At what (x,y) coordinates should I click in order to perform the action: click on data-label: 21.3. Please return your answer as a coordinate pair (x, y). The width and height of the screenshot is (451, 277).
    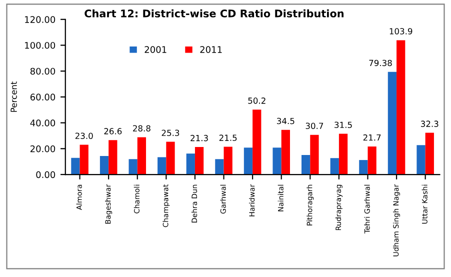
    Looking at the image, I should click on (199, 138).